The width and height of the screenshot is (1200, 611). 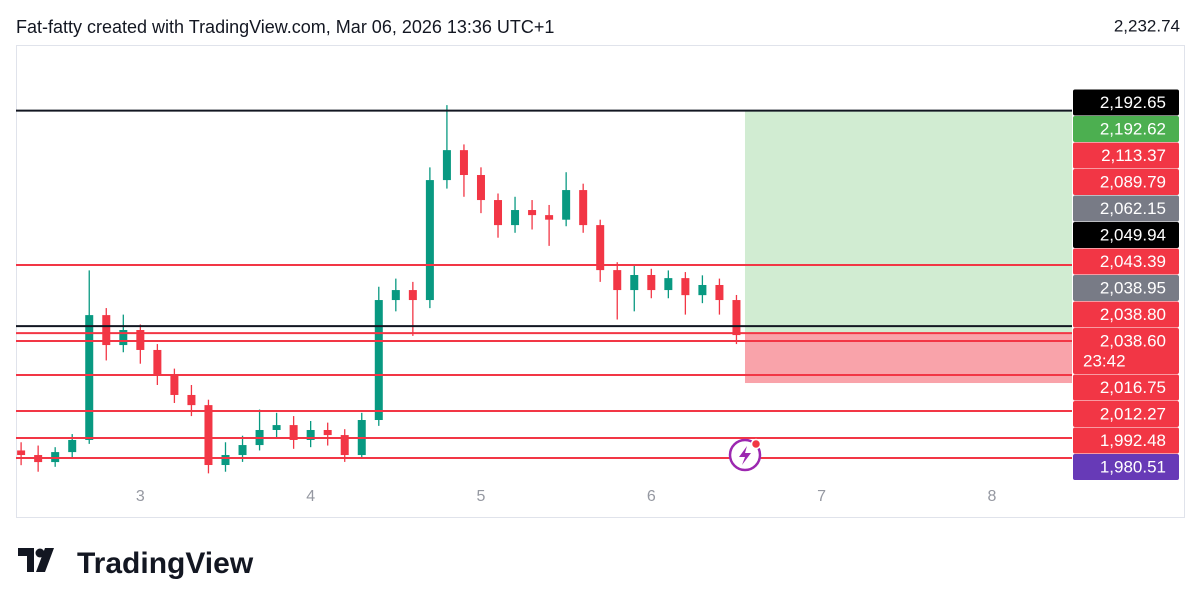 What do you see at coordinates (1133, 466) in the screenshot?
I see `price-badge-label: 1,980.51` at bounding box center [1133, 466].